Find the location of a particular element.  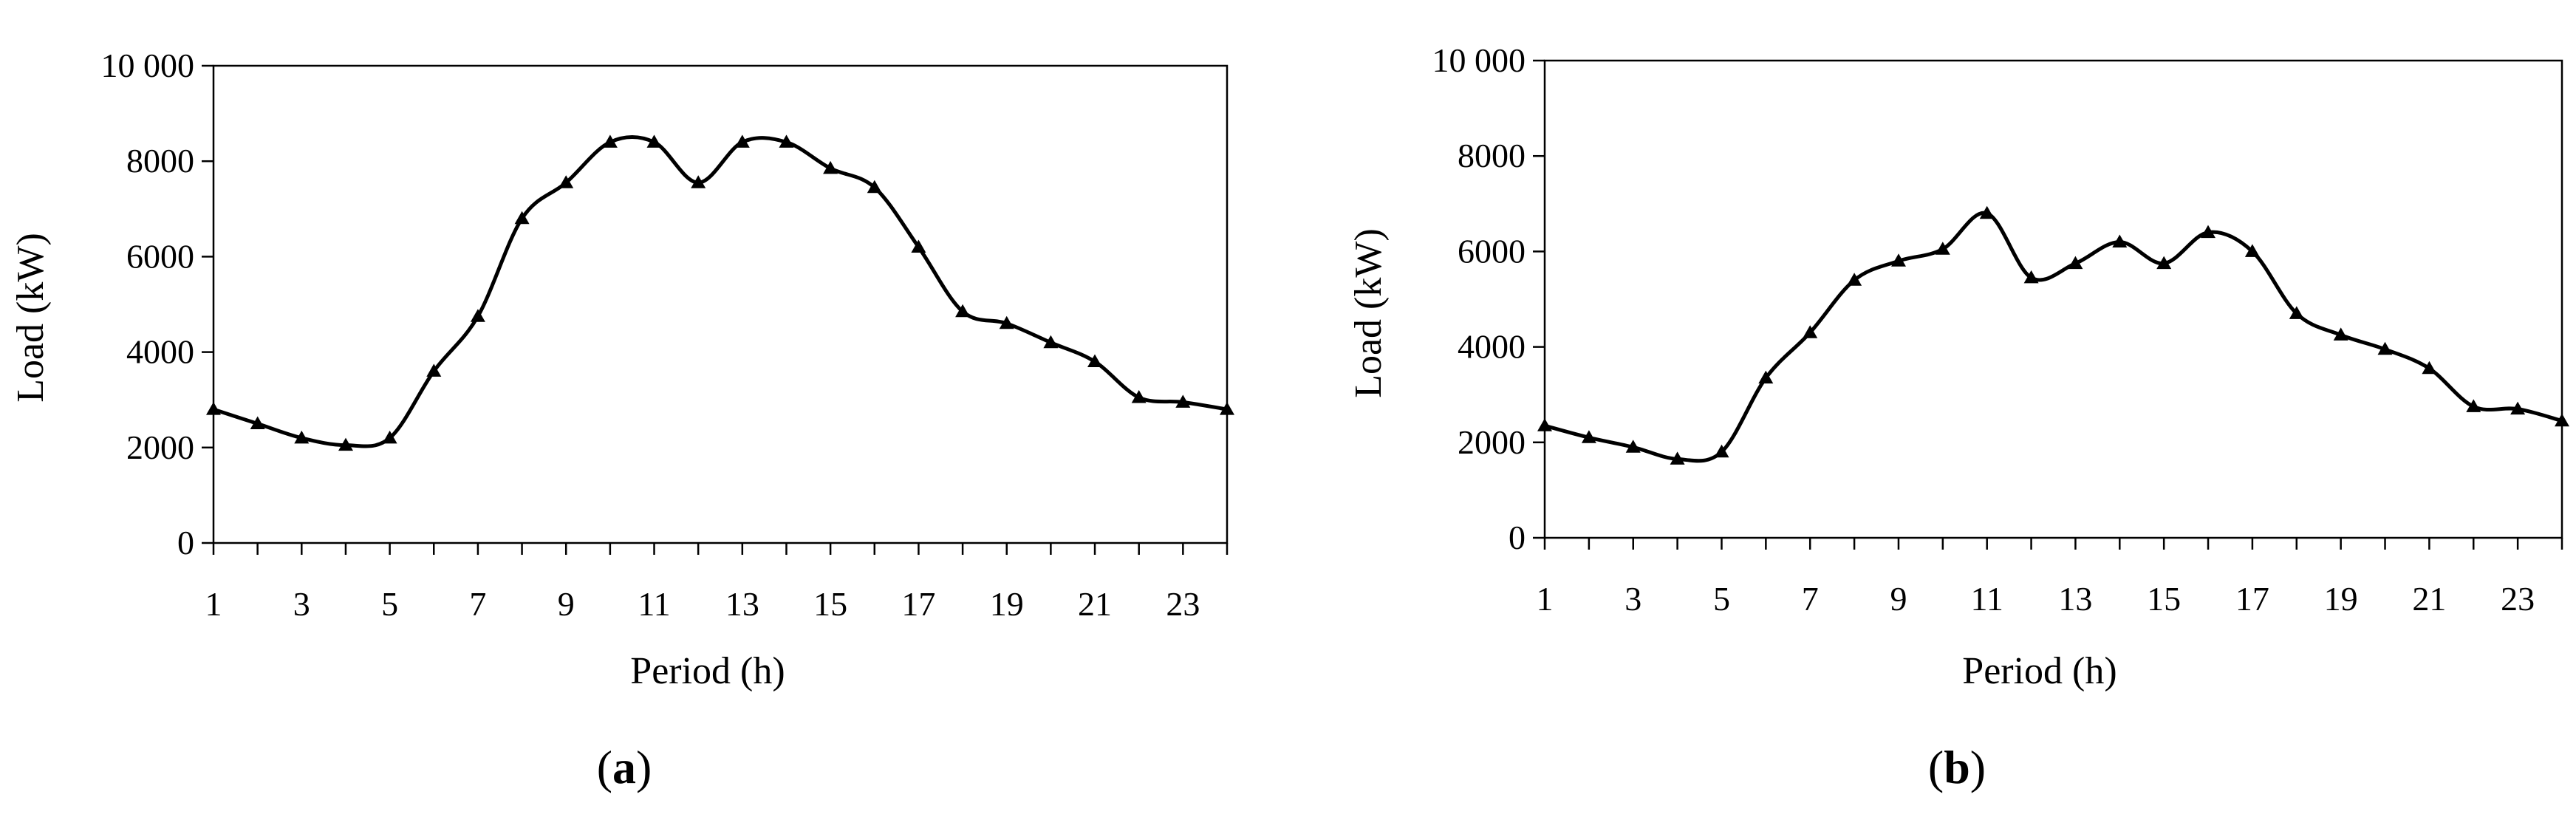

panel-label-b: (b) is located at coordinates (1957, 767).